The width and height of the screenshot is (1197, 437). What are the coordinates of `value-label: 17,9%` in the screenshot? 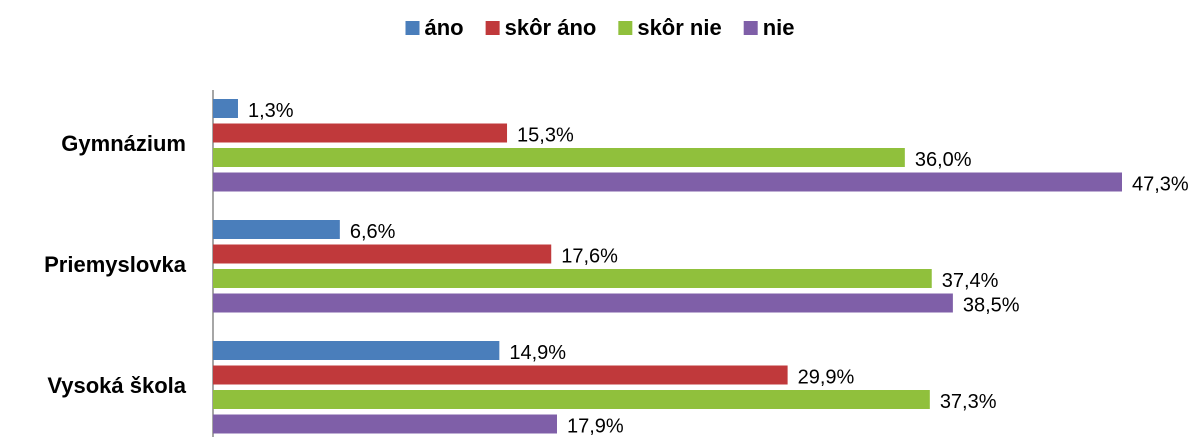 It's located at (595, 426).